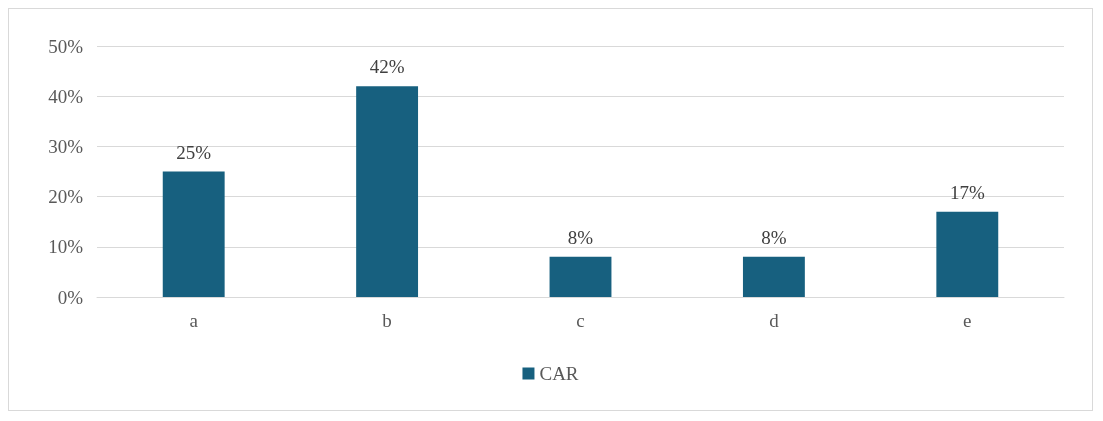 This screenshot has height=421, width=1103. I want to click on y-tick-label: 20%, so click(66, 197).